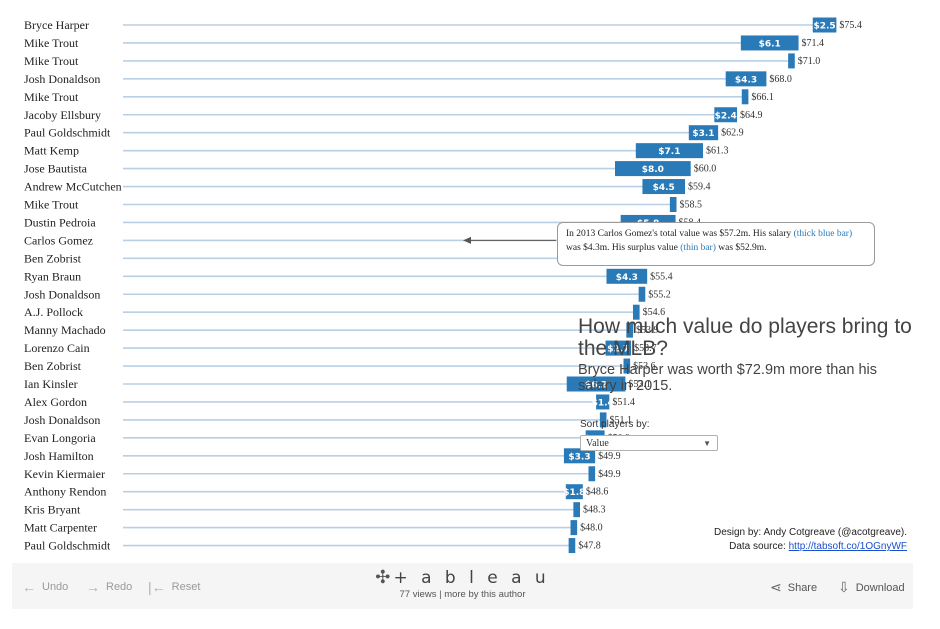  Describe the element at coordinates (597, 443) in the screenshot. I see `sort-select-value: Value` at that location.